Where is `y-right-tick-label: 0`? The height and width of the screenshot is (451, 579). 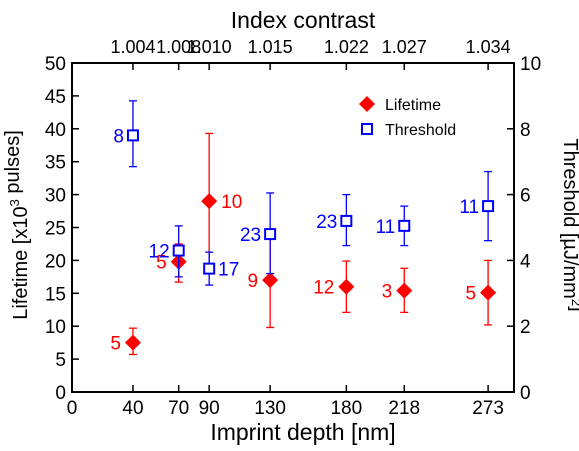 y-right-tick-label: 0 is located at coordinates (525, 393).